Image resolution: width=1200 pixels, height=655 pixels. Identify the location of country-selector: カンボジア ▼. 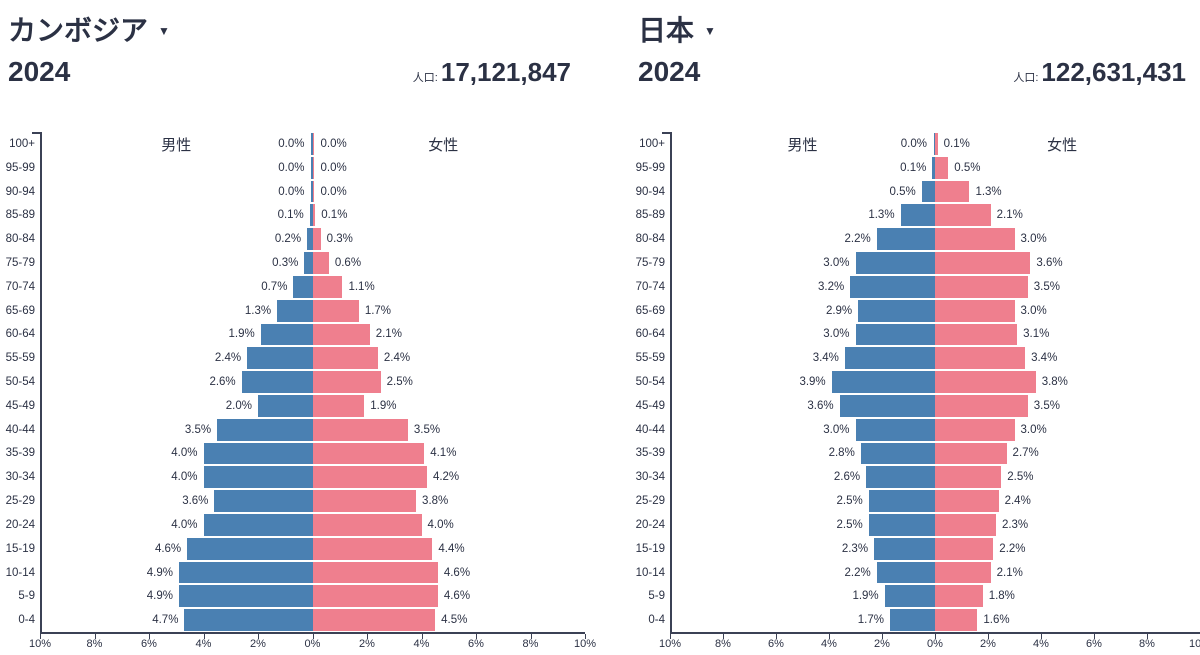
(289, 29).